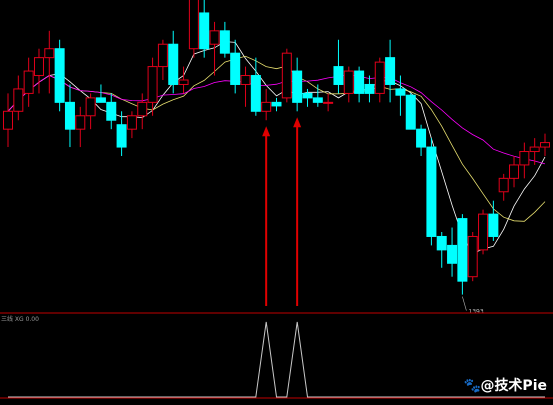 The width and height of the screenshot is (553, 405). What do you see at coordinates (464, 303) in the screenshot?
I see `low-marker-line` at bounding box center [464, 303].